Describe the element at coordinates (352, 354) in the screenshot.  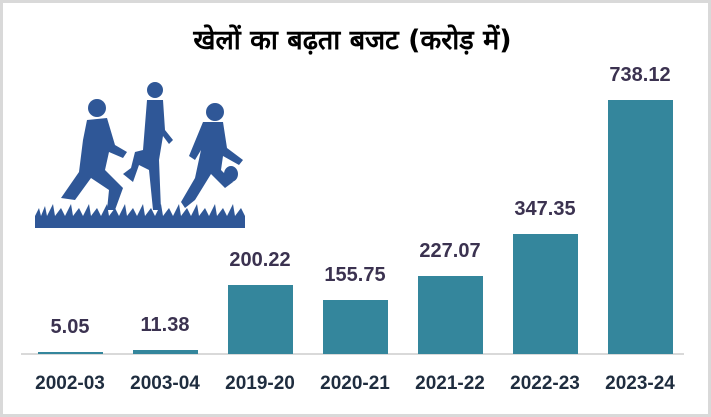
I see `x-axis-line` at that location.